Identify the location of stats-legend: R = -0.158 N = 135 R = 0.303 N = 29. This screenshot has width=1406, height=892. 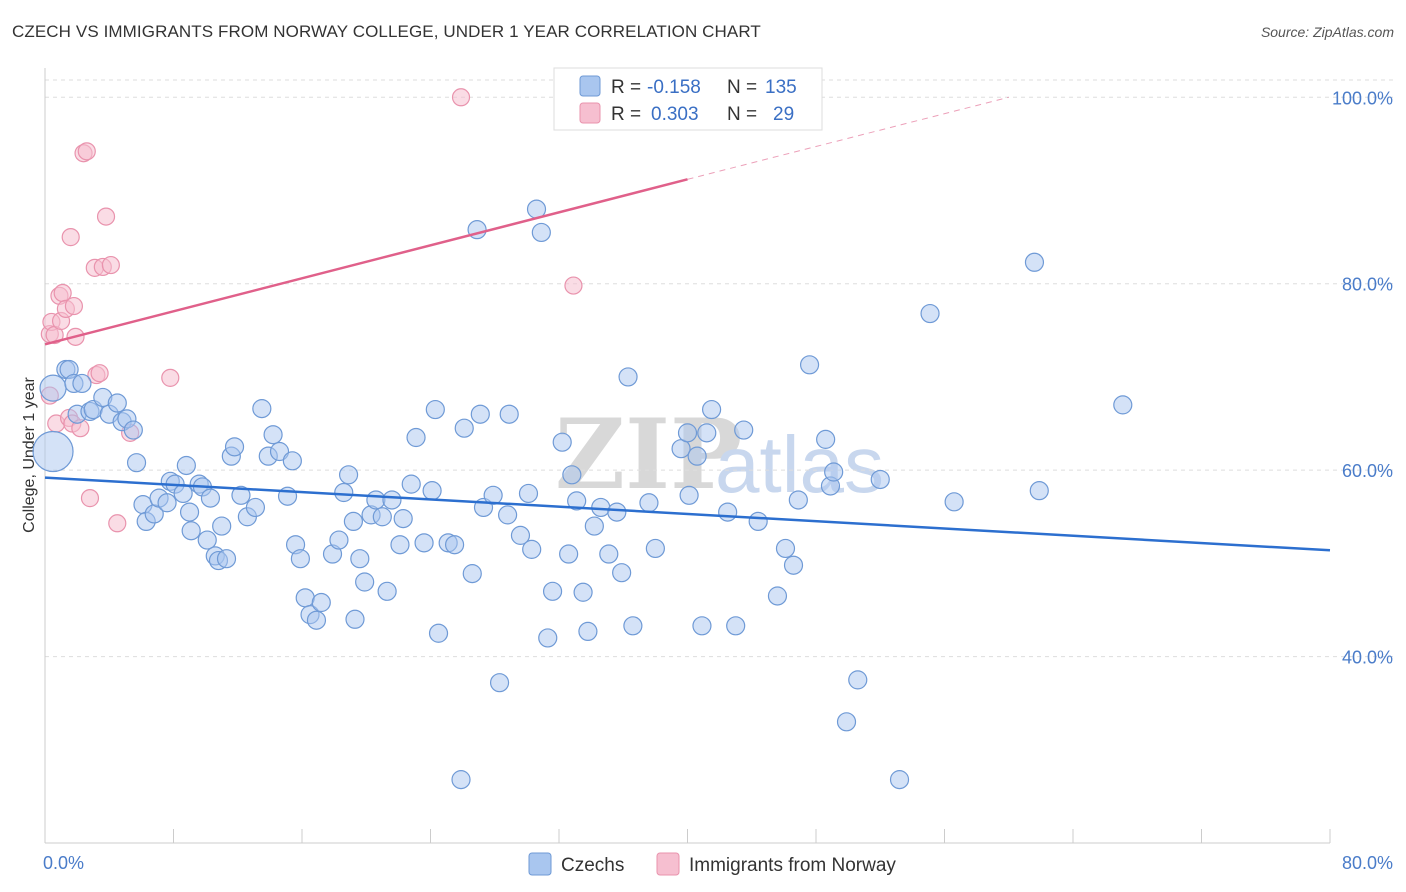
(688, 99).